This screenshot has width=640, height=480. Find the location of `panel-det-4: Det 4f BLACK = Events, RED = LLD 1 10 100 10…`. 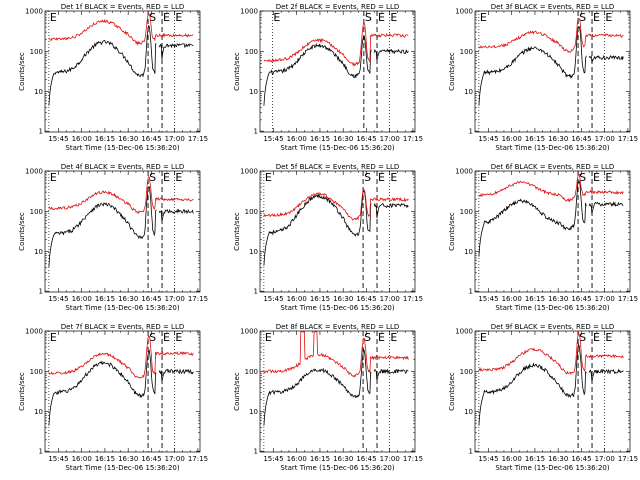

panel-det-4: Det 4f BLACK = Events, RED = LLD 1 10 100 10… is located at coordinates (113, 237).